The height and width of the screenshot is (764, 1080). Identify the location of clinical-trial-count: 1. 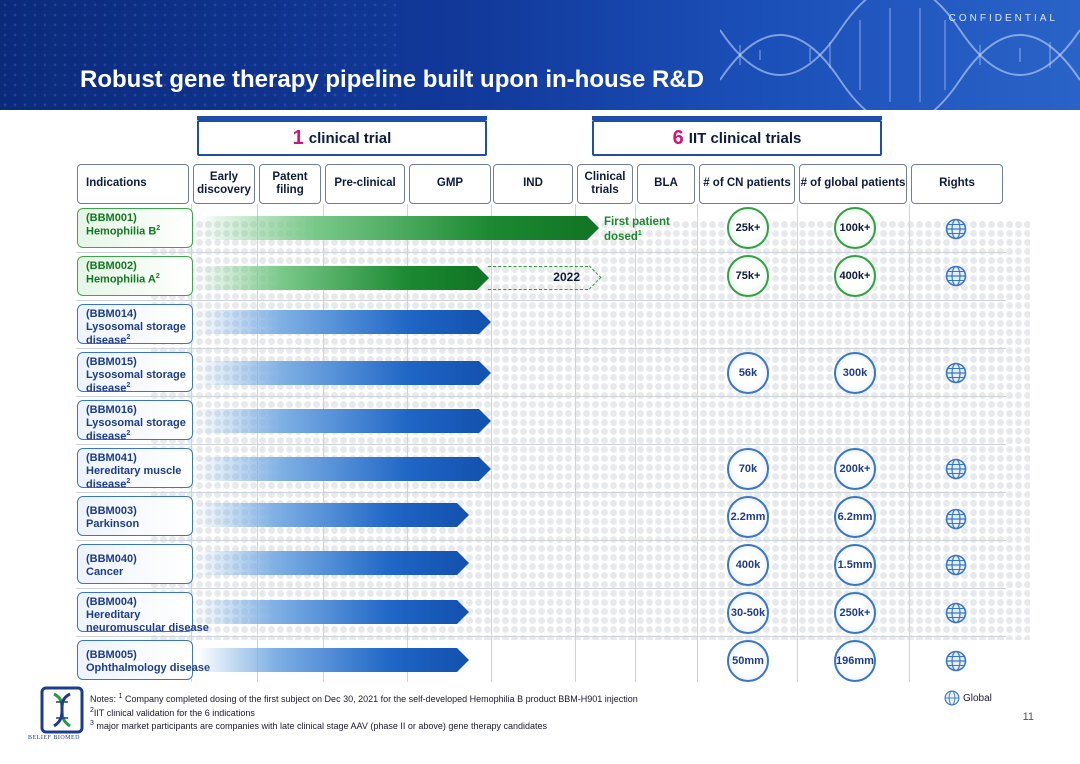
(298, 137).